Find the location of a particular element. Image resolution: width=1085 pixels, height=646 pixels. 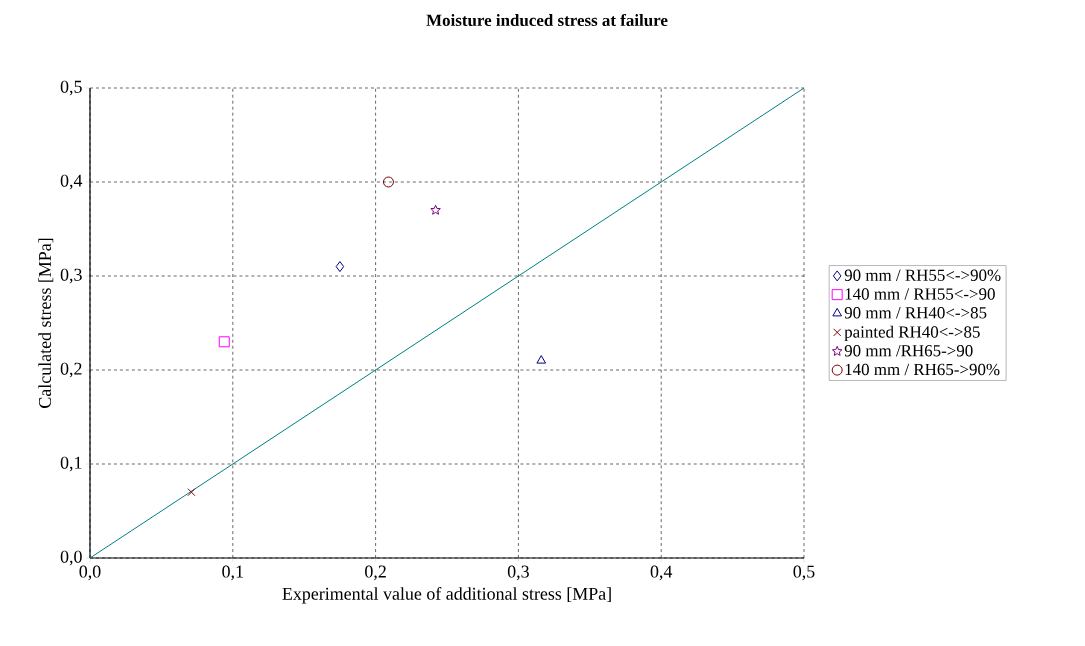

x-tick-label: 0,3 is located at coordinates (518, 573).